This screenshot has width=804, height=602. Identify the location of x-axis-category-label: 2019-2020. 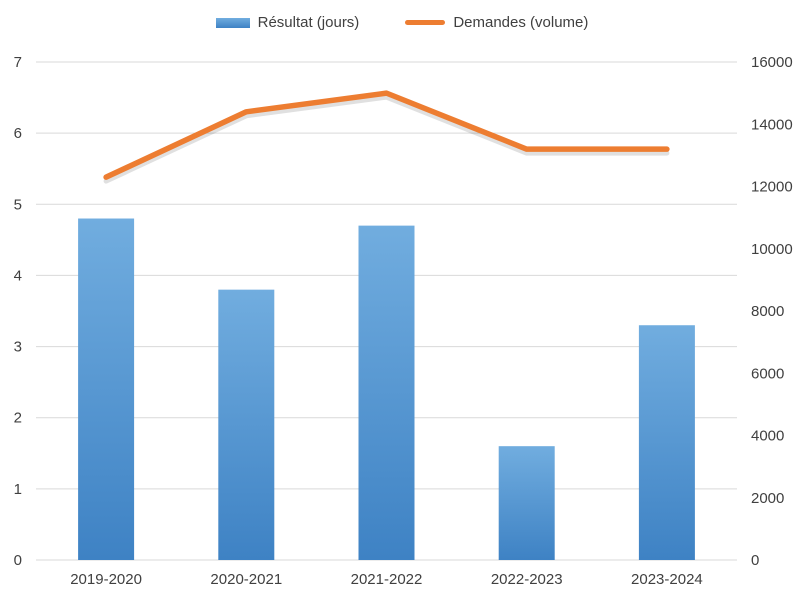
(106, 579).